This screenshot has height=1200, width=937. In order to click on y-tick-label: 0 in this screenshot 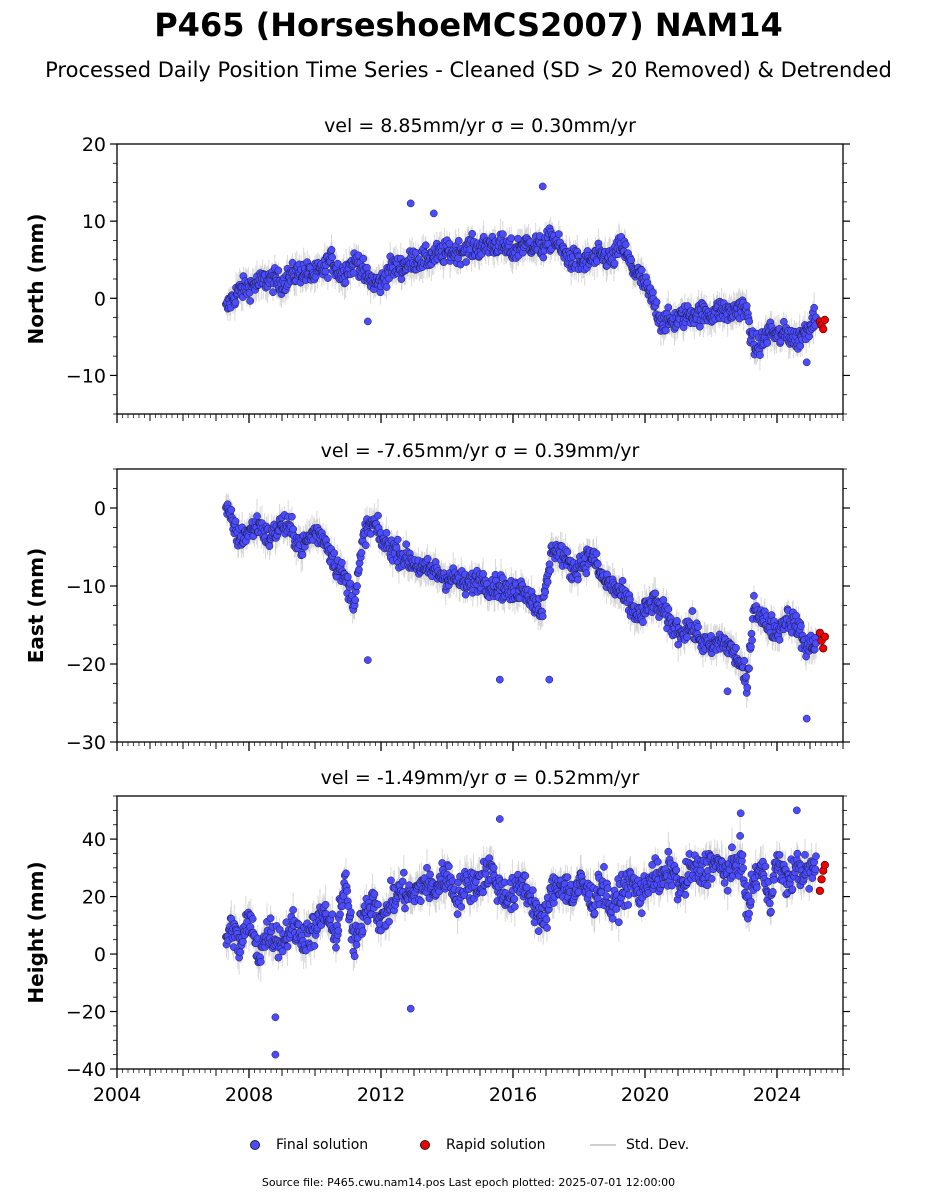, I will do `click(100, 509)`.